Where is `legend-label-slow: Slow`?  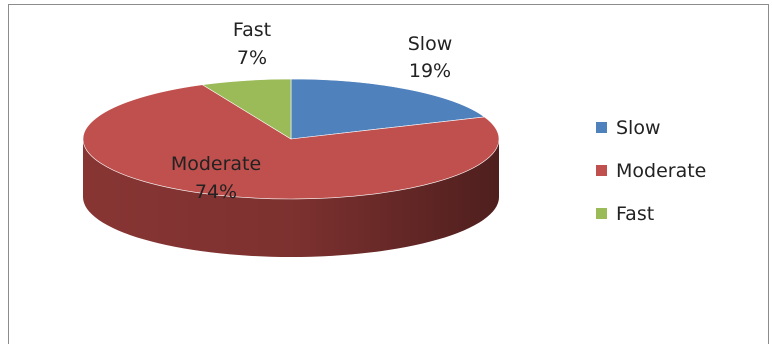 legend-label-slow: Slow is located at coordinates (638, 128).